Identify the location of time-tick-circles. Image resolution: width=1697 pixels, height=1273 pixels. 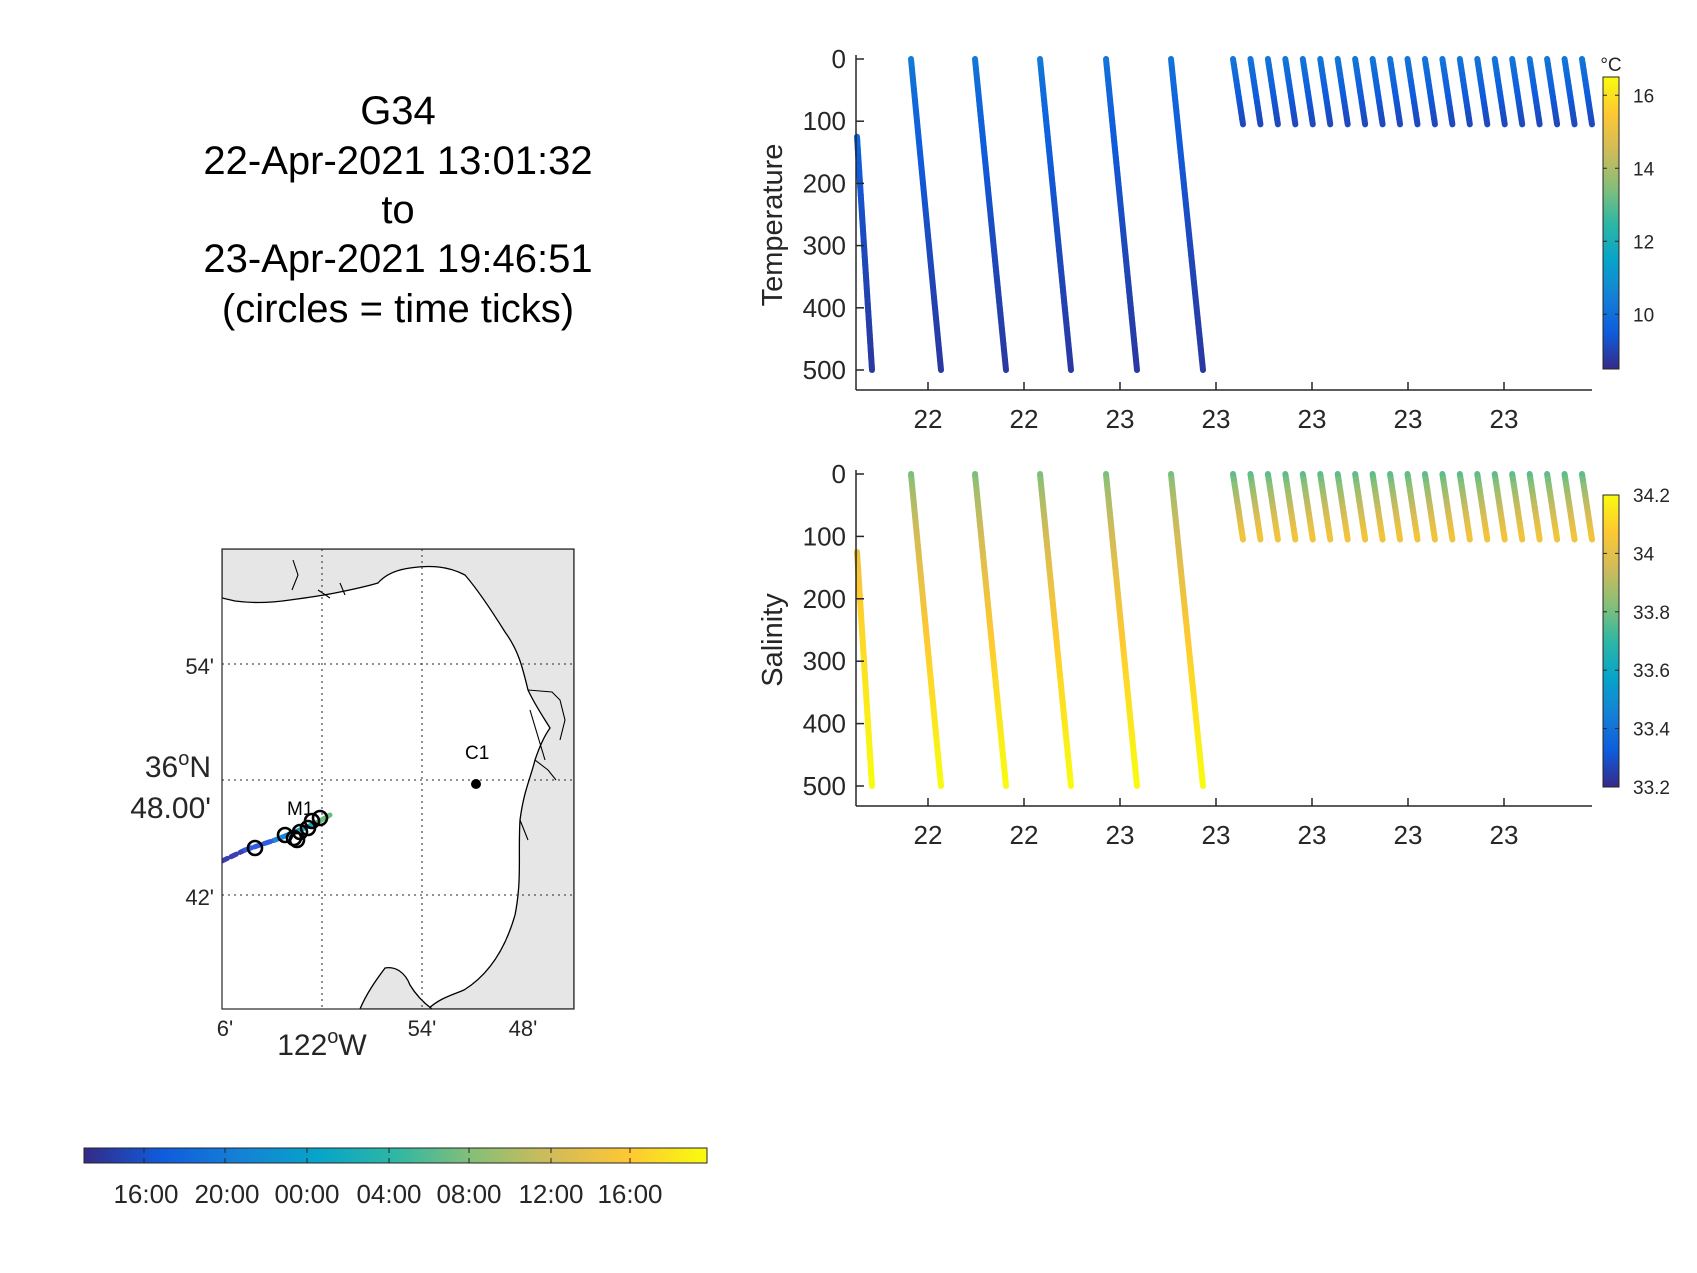
(287, 833).